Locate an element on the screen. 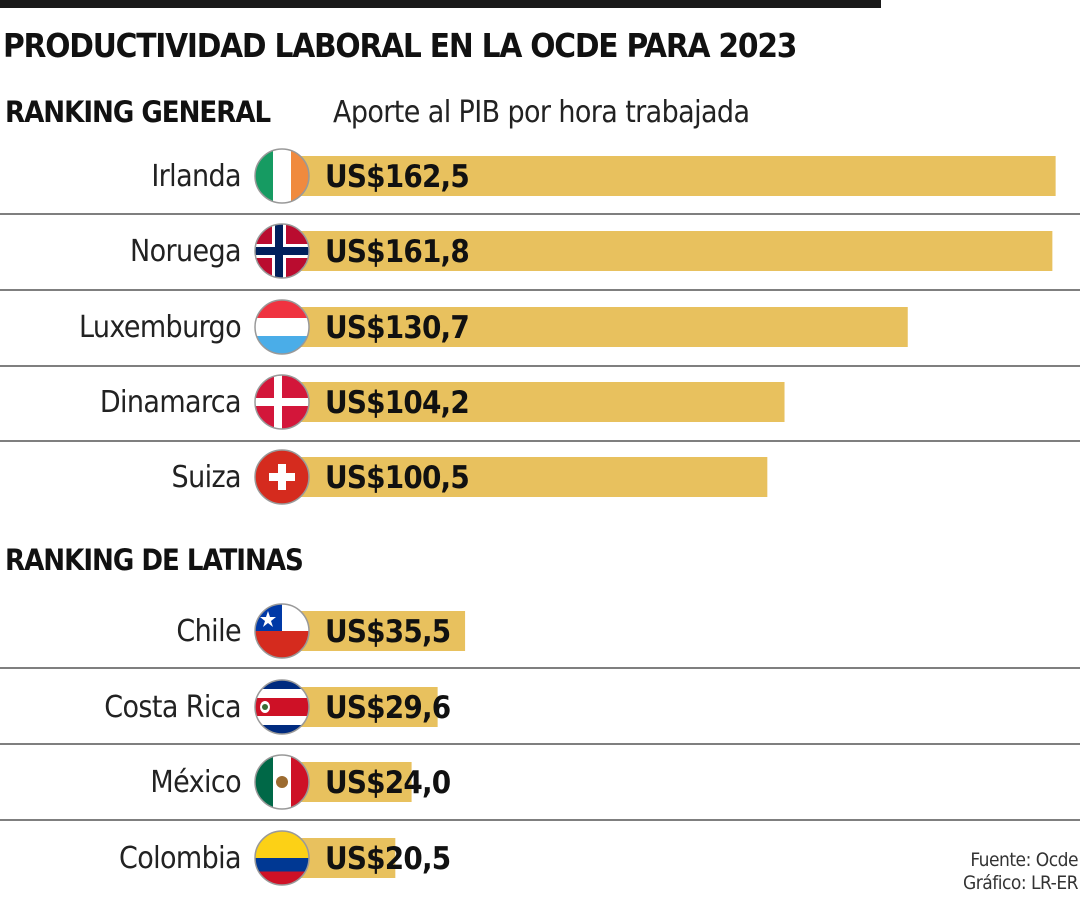  category-label: México is located at coordinates (195, 782).